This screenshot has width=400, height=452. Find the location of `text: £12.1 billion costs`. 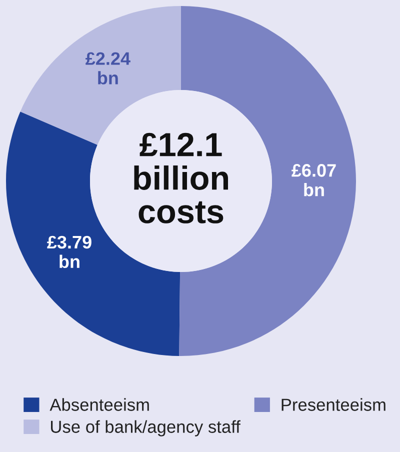

text: £12.1 billion costs is located at coordinates (181, 178).